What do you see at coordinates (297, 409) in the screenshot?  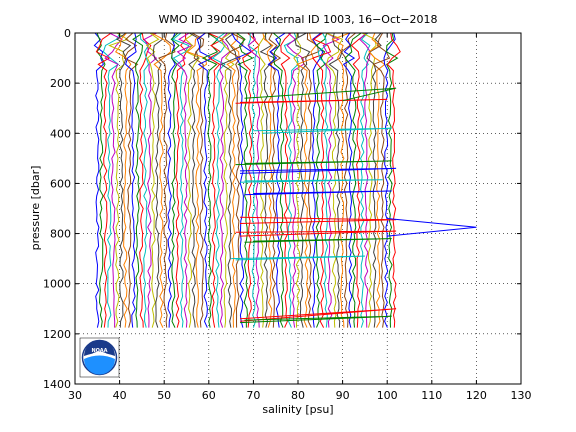 I see `x-axis-label: salinity [psu]` at bounding box center [297, 409].